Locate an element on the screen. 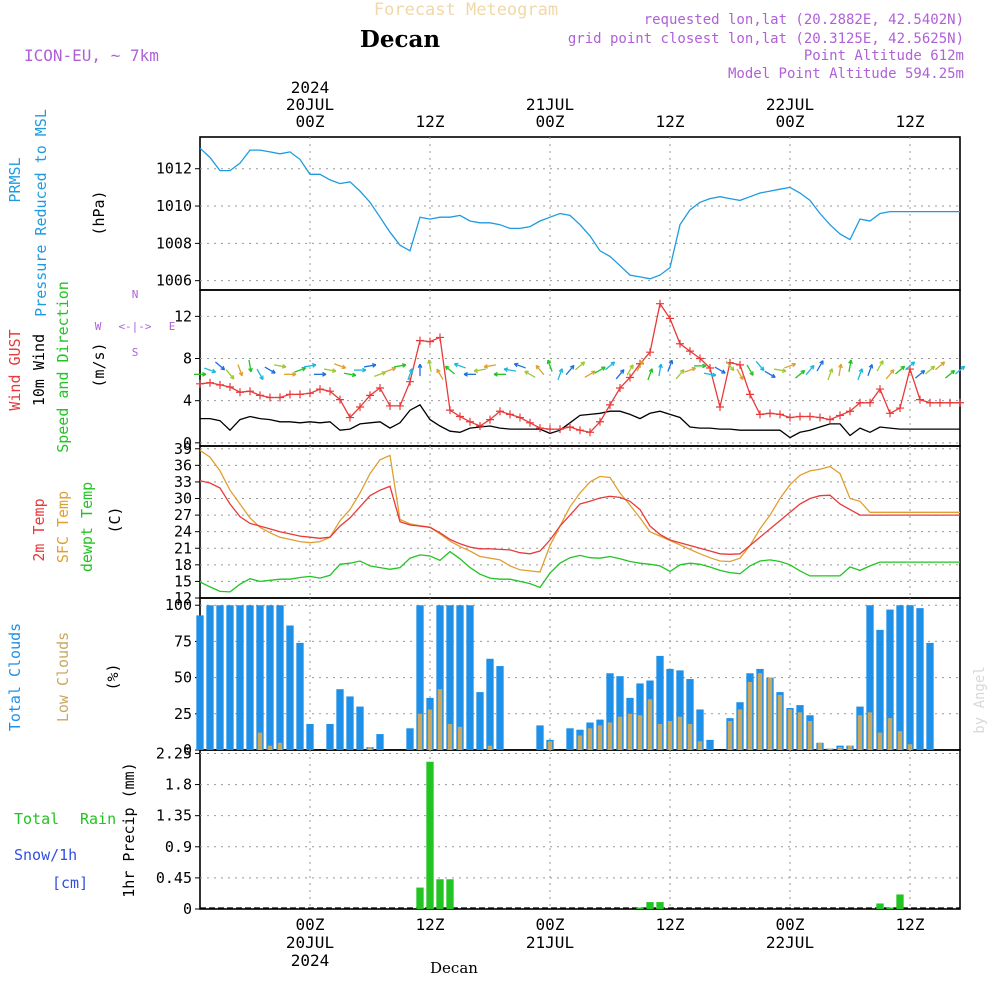 The width and height of the screenshot is (1000, 1000). y-tick-label-temp: 33 is located at coordinates (183, 482).